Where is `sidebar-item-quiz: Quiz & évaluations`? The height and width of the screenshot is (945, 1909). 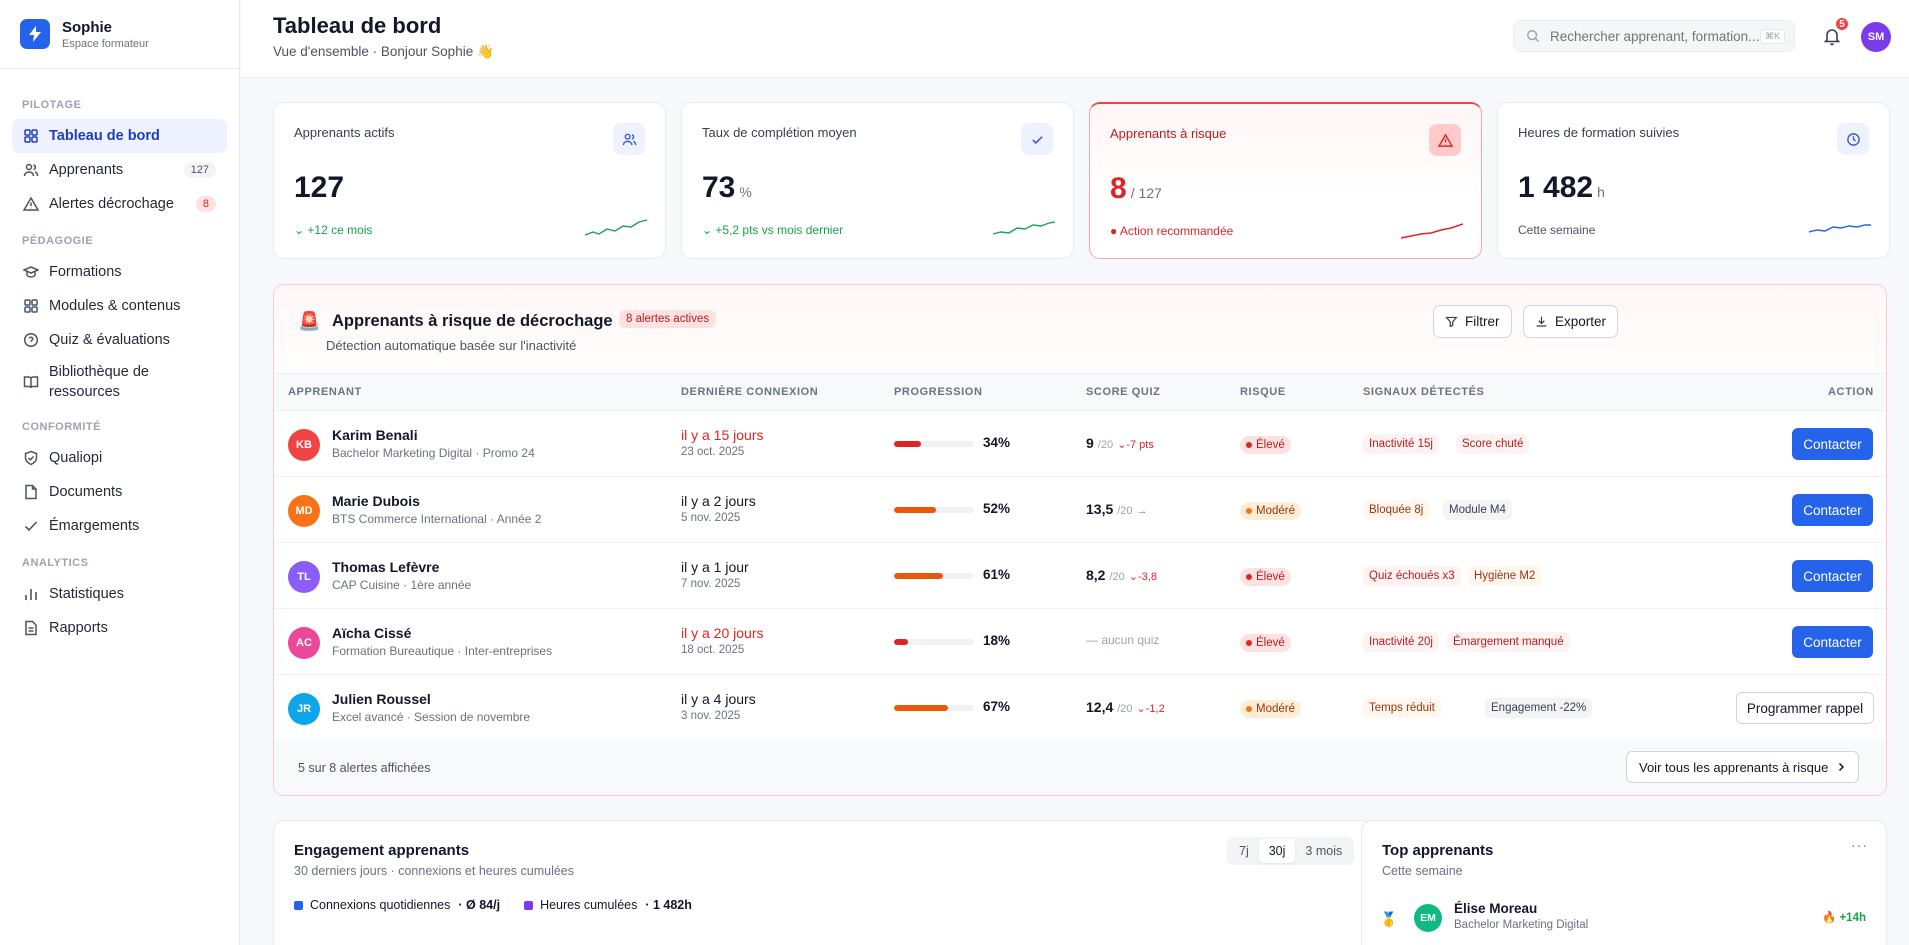 sidebar-item-quiz: Quiz & évaluations is located at coordinates (119, 340).